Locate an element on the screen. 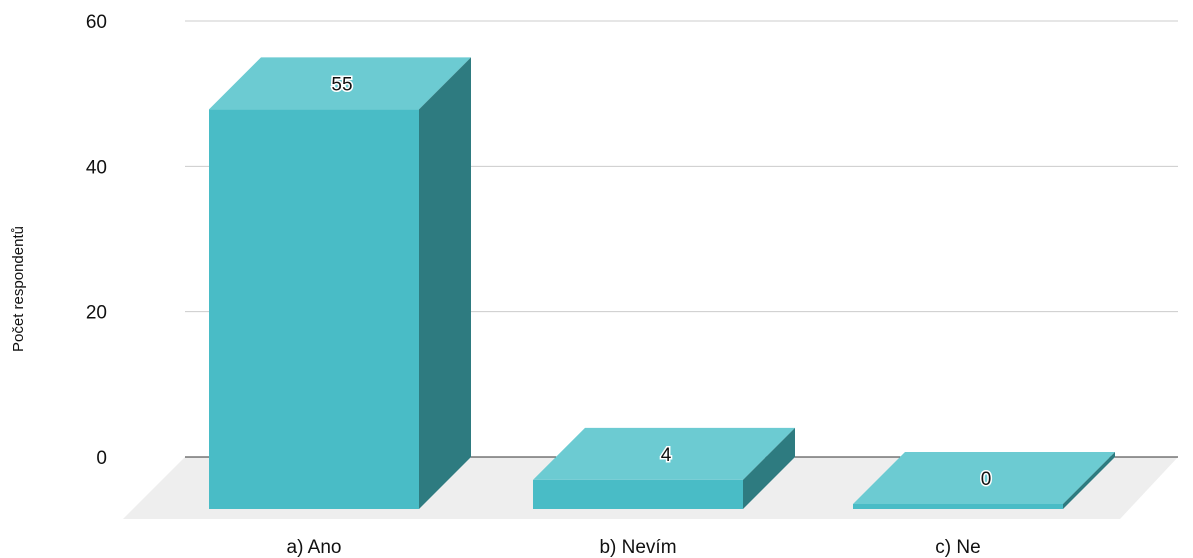  x-category-label: a) Ano is located at coordinates (314, 547).